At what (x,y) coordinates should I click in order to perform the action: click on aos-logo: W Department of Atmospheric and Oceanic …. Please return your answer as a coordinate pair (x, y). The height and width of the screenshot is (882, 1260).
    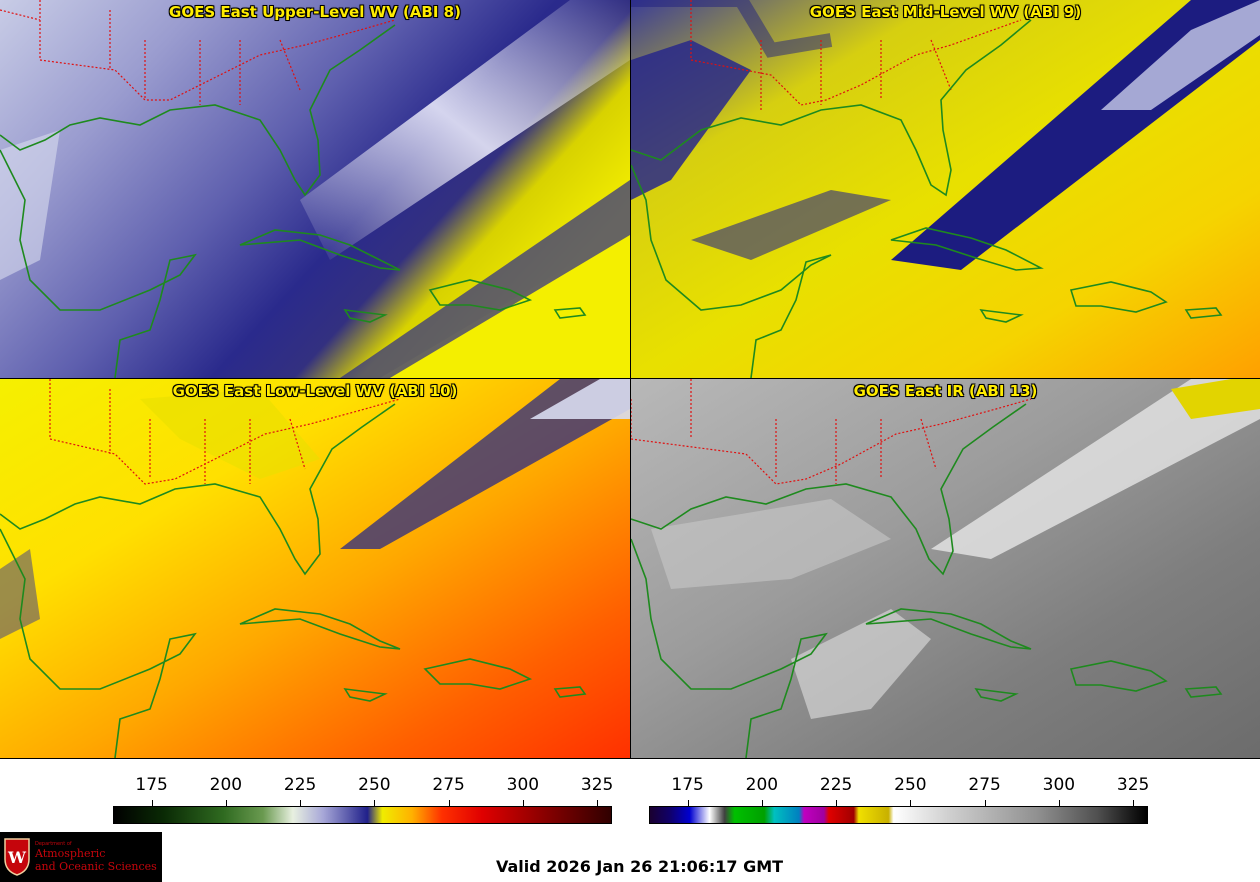
    Looking at the image, I should click on (81, 857).